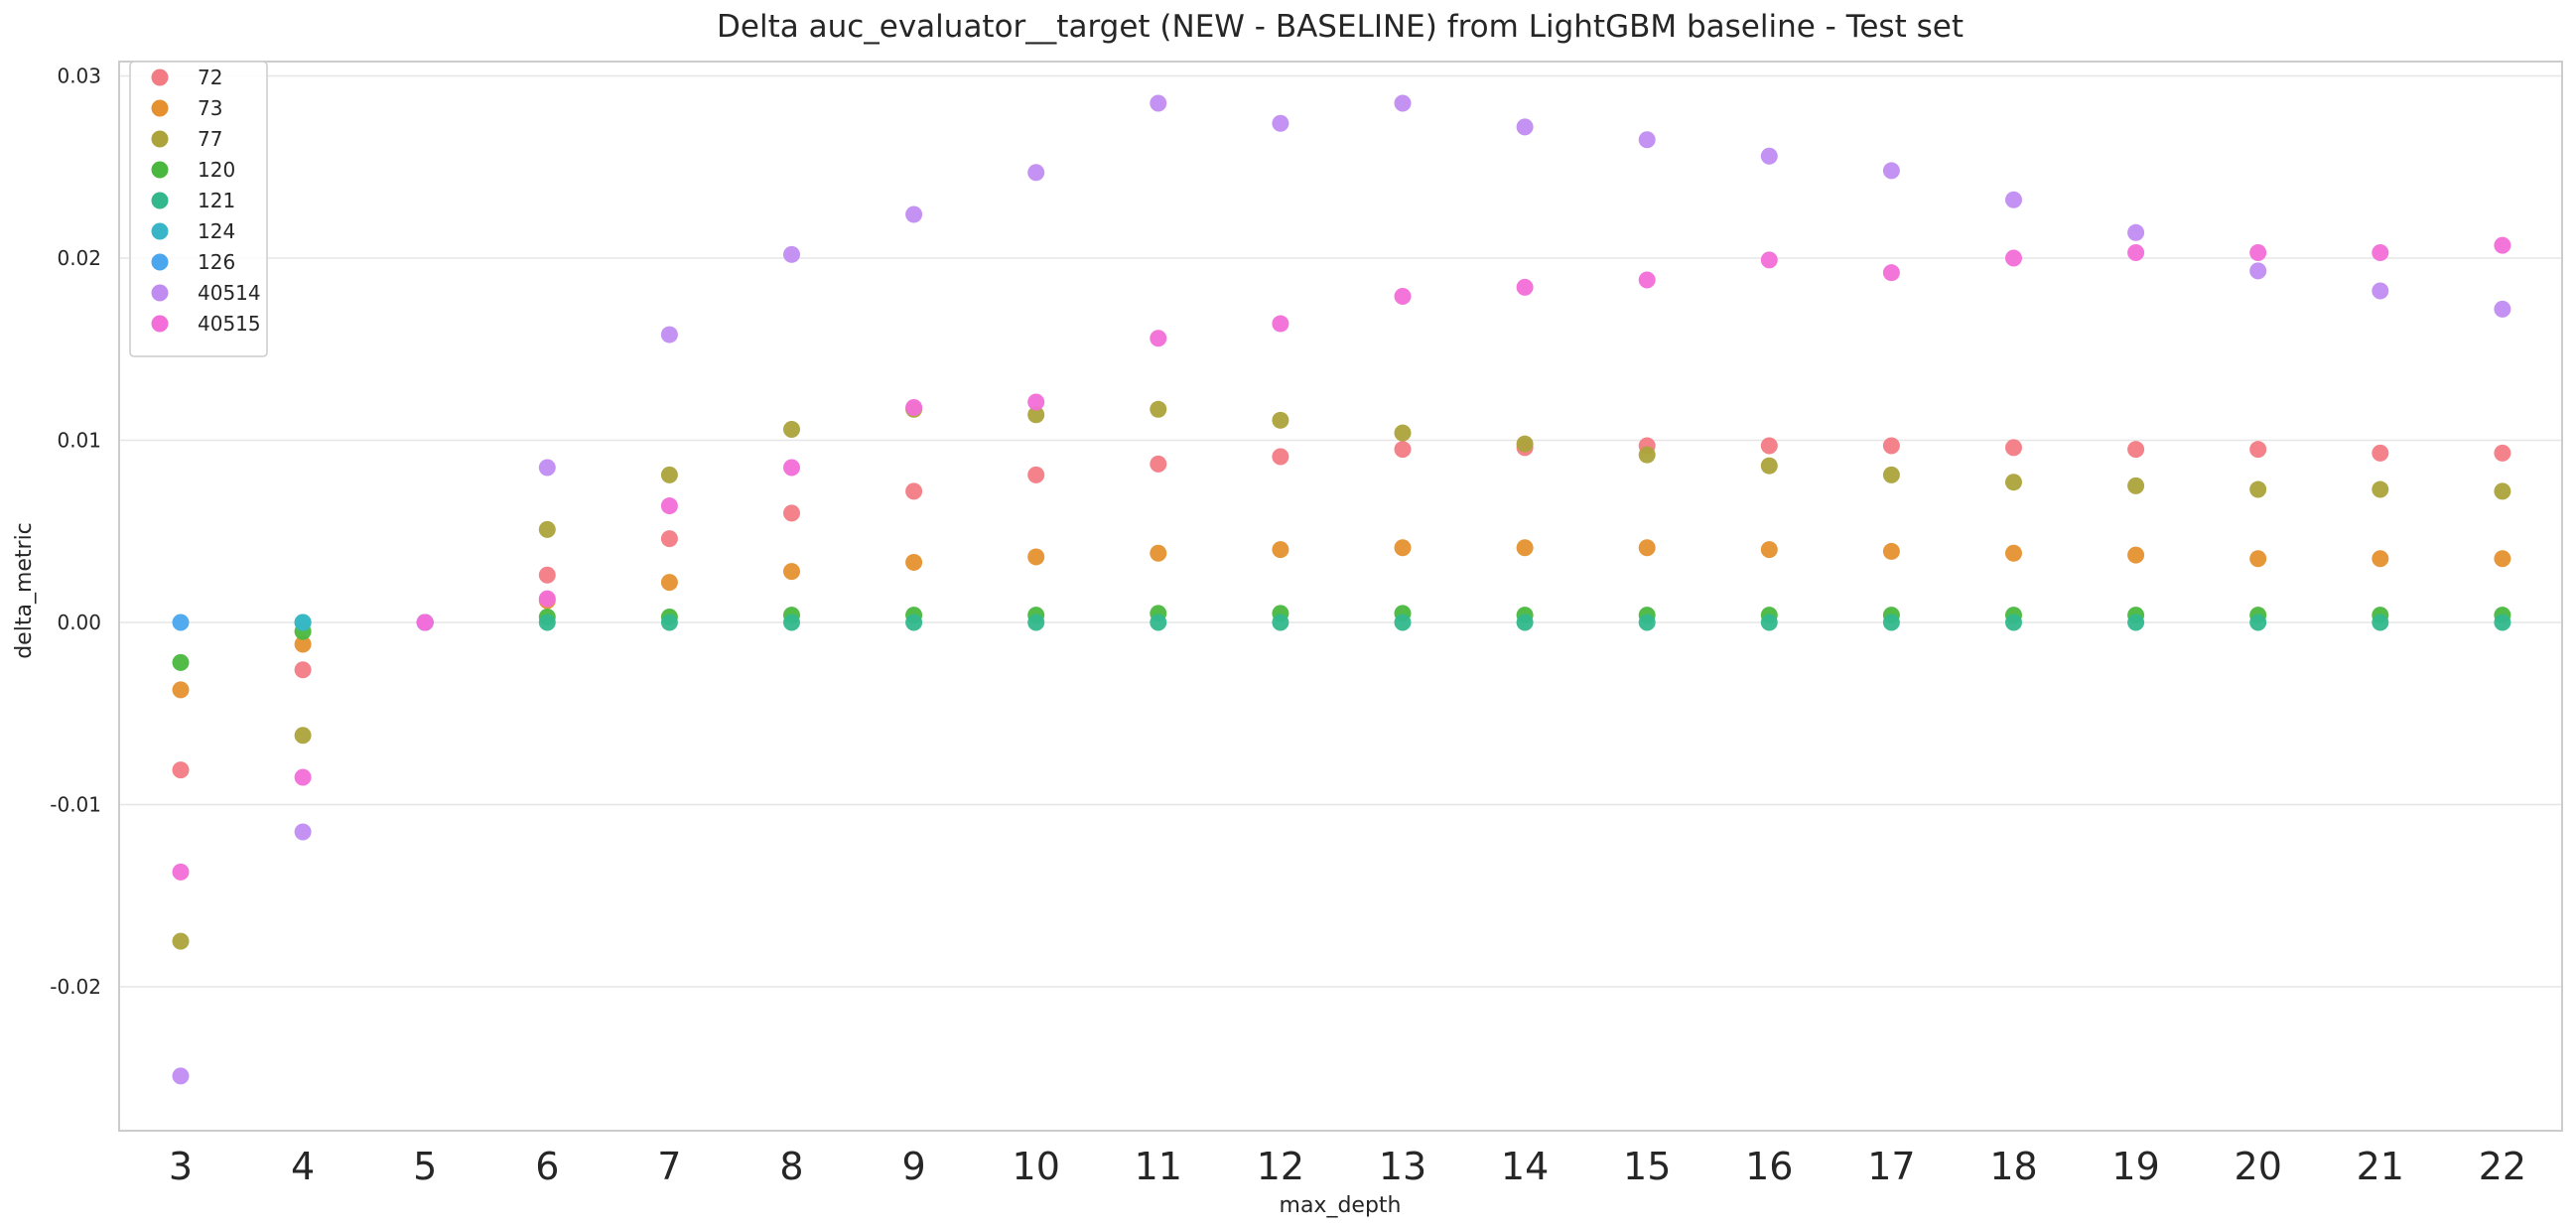 The width and height of the screenshot is (2576, 1229). I want to click on x-tick-label: 5, so click(425, 1166).